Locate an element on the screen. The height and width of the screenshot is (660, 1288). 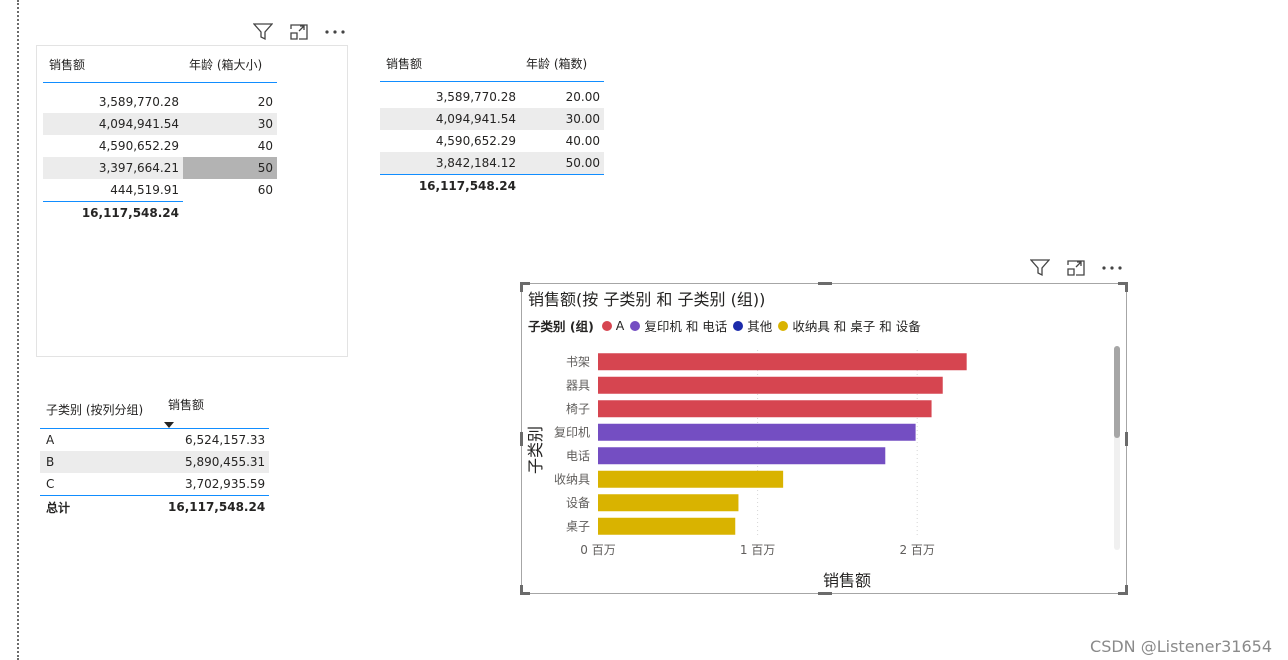
table-total-row: 总计 16,117,548.24 is located at coordinates (155, 506).